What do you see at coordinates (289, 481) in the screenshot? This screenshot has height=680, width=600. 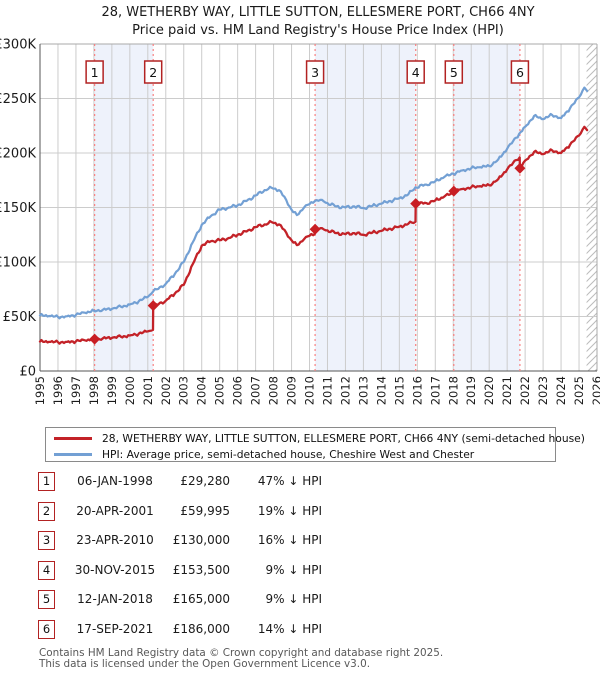 I see `sale-vs-hpi: 47% ↓ HPI` at bounding box center [289, 481].